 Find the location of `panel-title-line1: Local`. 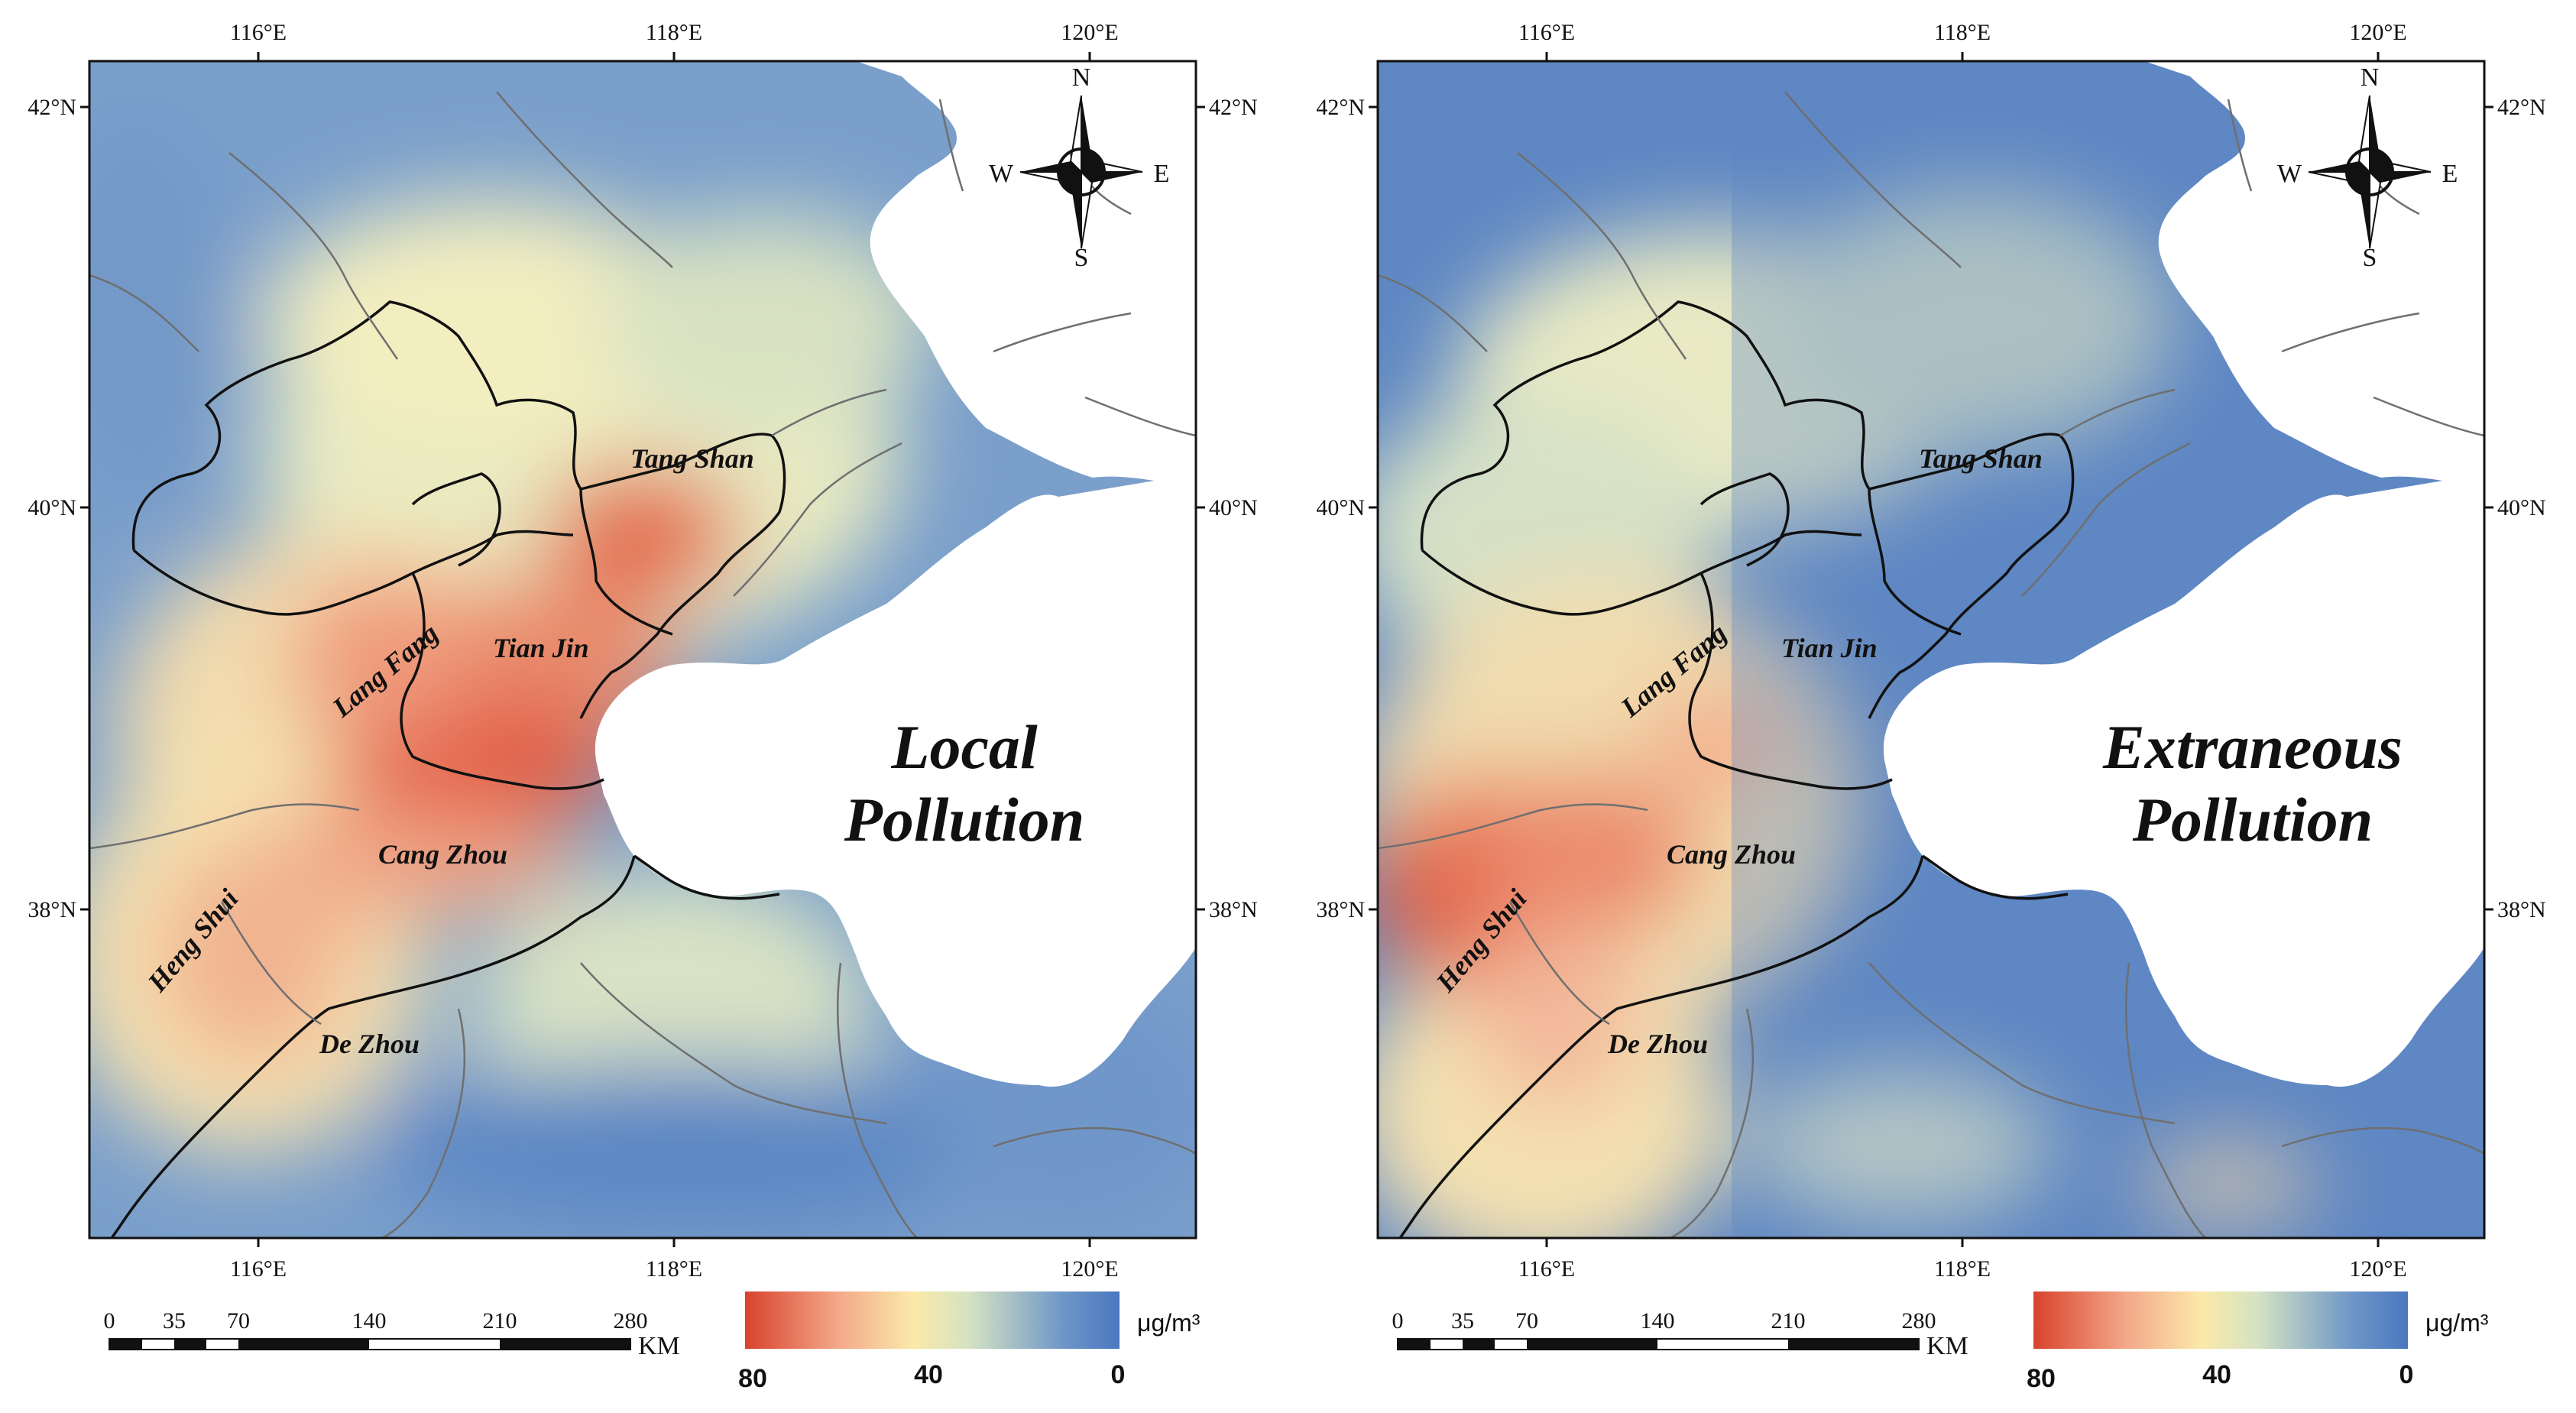

panel-title-line1: Local is located at coordinates (963, 747).